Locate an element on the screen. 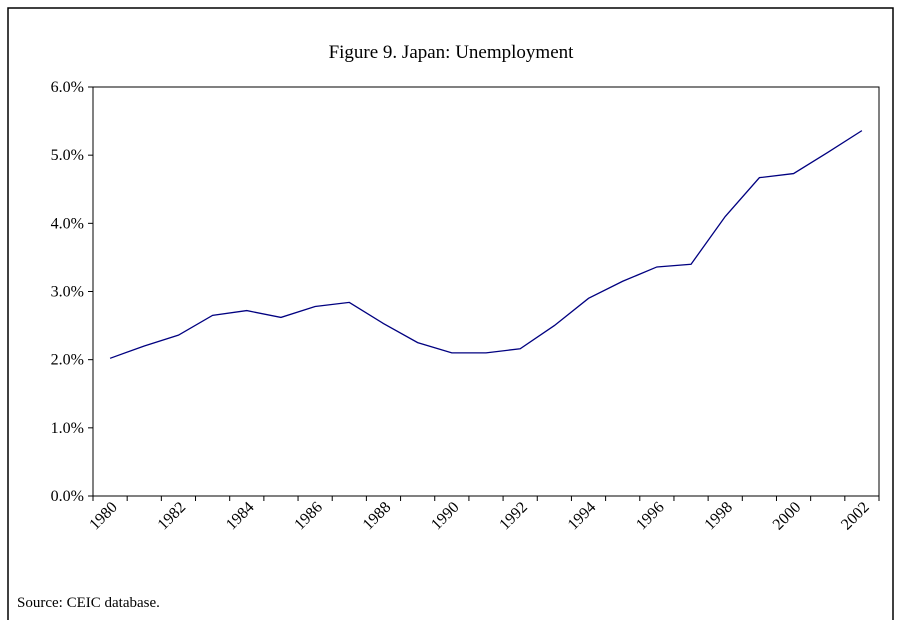 Image resolution: width=901 pixels, height=620 pixels. x-tick-label: 1984 is located at coordinates (240, 516).